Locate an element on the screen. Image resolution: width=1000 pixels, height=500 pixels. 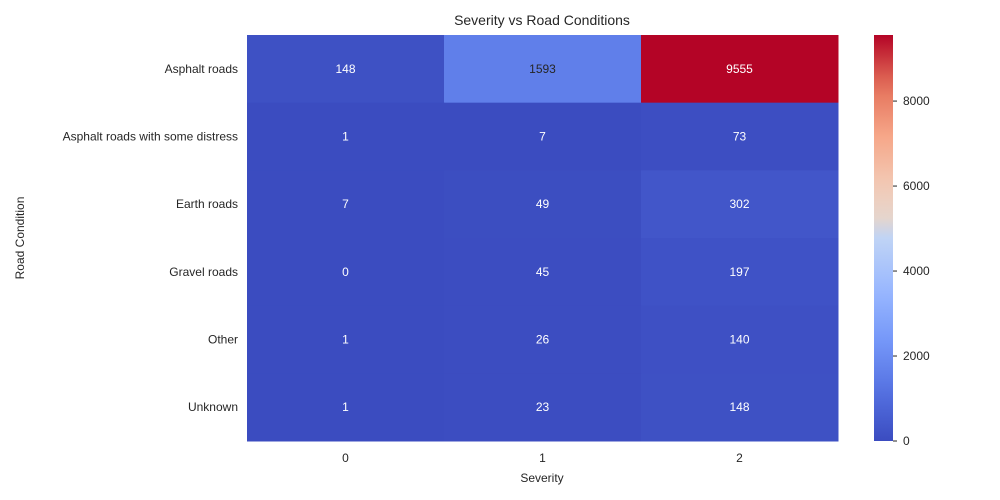
cell-value-label: 302 is located at coordinates (739, 204).